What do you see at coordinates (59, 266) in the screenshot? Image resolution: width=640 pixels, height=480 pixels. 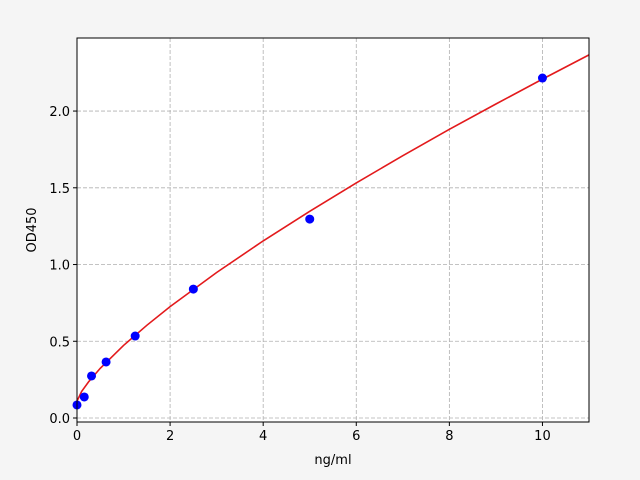 I see `y-tick-label: 1.0` at bounding box center [59, 266].